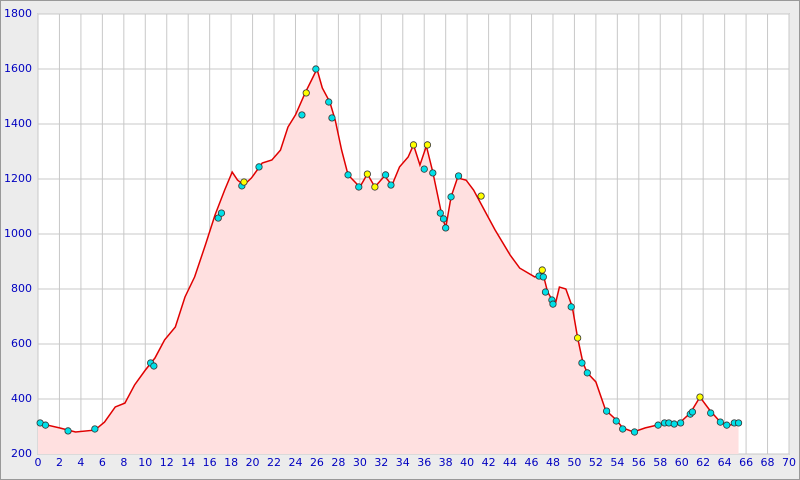  What do you see at coordinates (253, 462) in the screenshot?
I see `x-tick-label: 20` at bounding box center [253, 462].